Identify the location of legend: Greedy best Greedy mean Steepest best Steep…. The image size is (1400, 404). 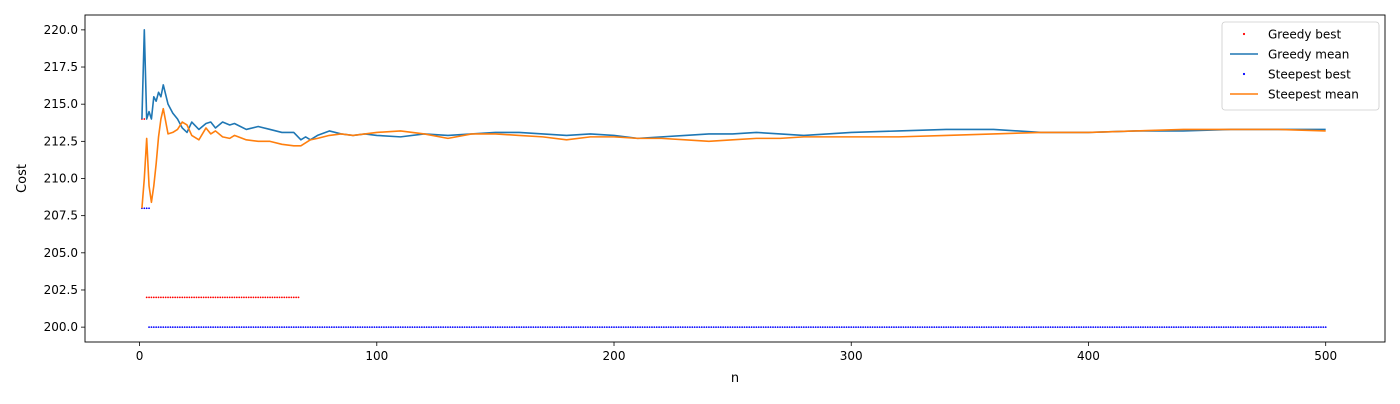
(1300, 66).